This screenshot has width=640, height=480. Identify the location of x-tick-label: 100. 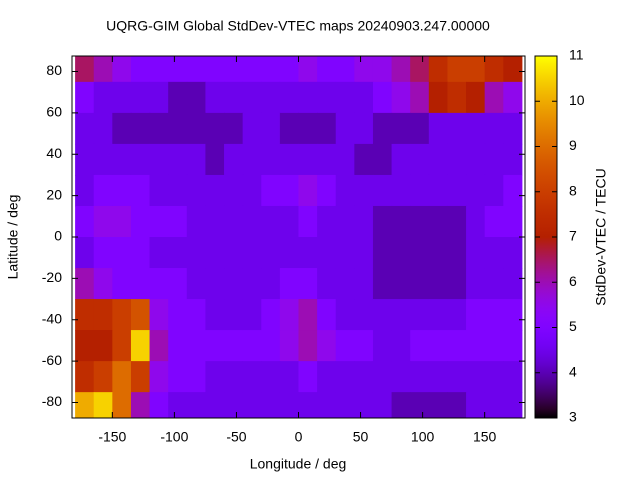
(423, 437).